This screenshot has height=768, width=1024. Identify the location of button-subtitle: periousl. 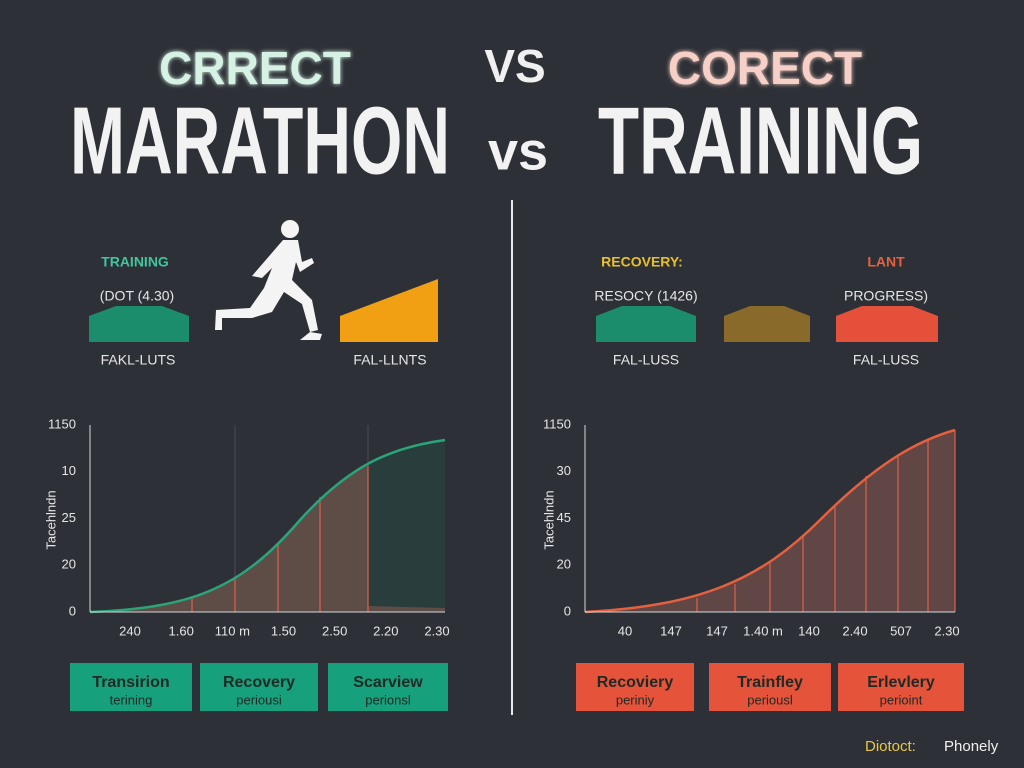
(770, 699).